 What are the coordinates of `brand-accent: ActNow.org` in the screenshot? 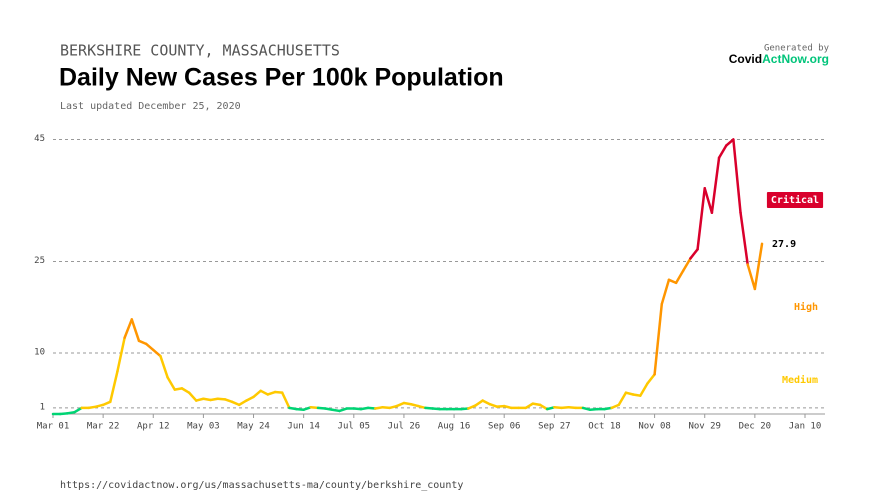 It's located at (795, 59).